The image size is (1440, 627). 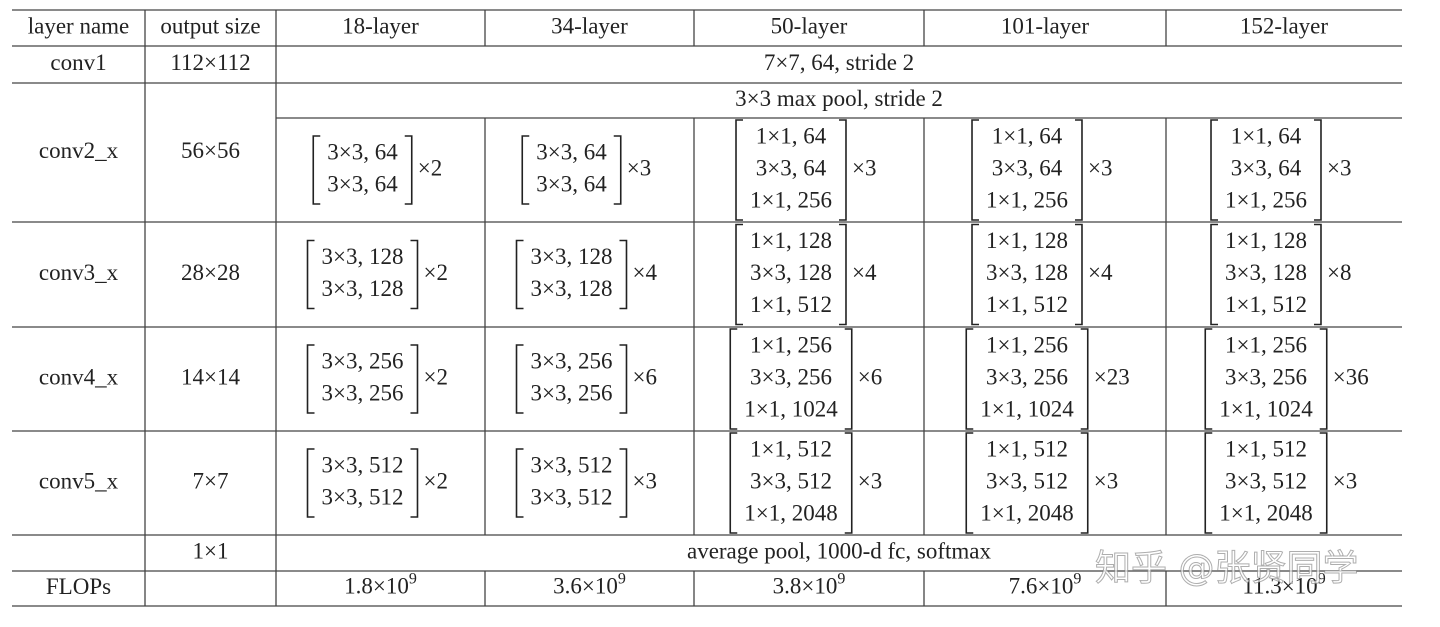 What do you see at coordinates (376, 586) in the screenshot?
I see `flops-base: 1.8×10` at bounding box center [376, 586].